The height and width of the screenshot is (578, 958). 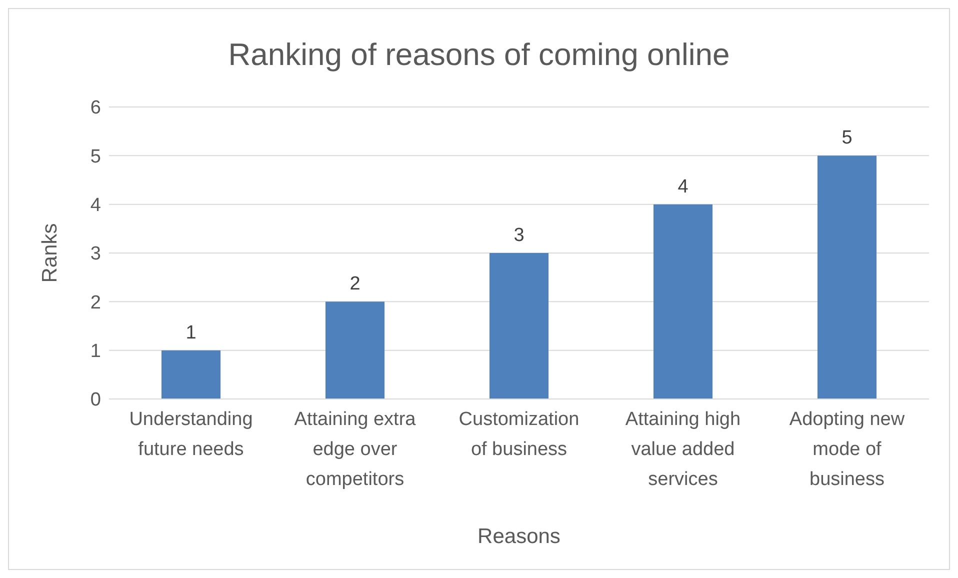 I want to click on x-tick-label: Attaining extra edge over competitors, so click(x=355, y=449).